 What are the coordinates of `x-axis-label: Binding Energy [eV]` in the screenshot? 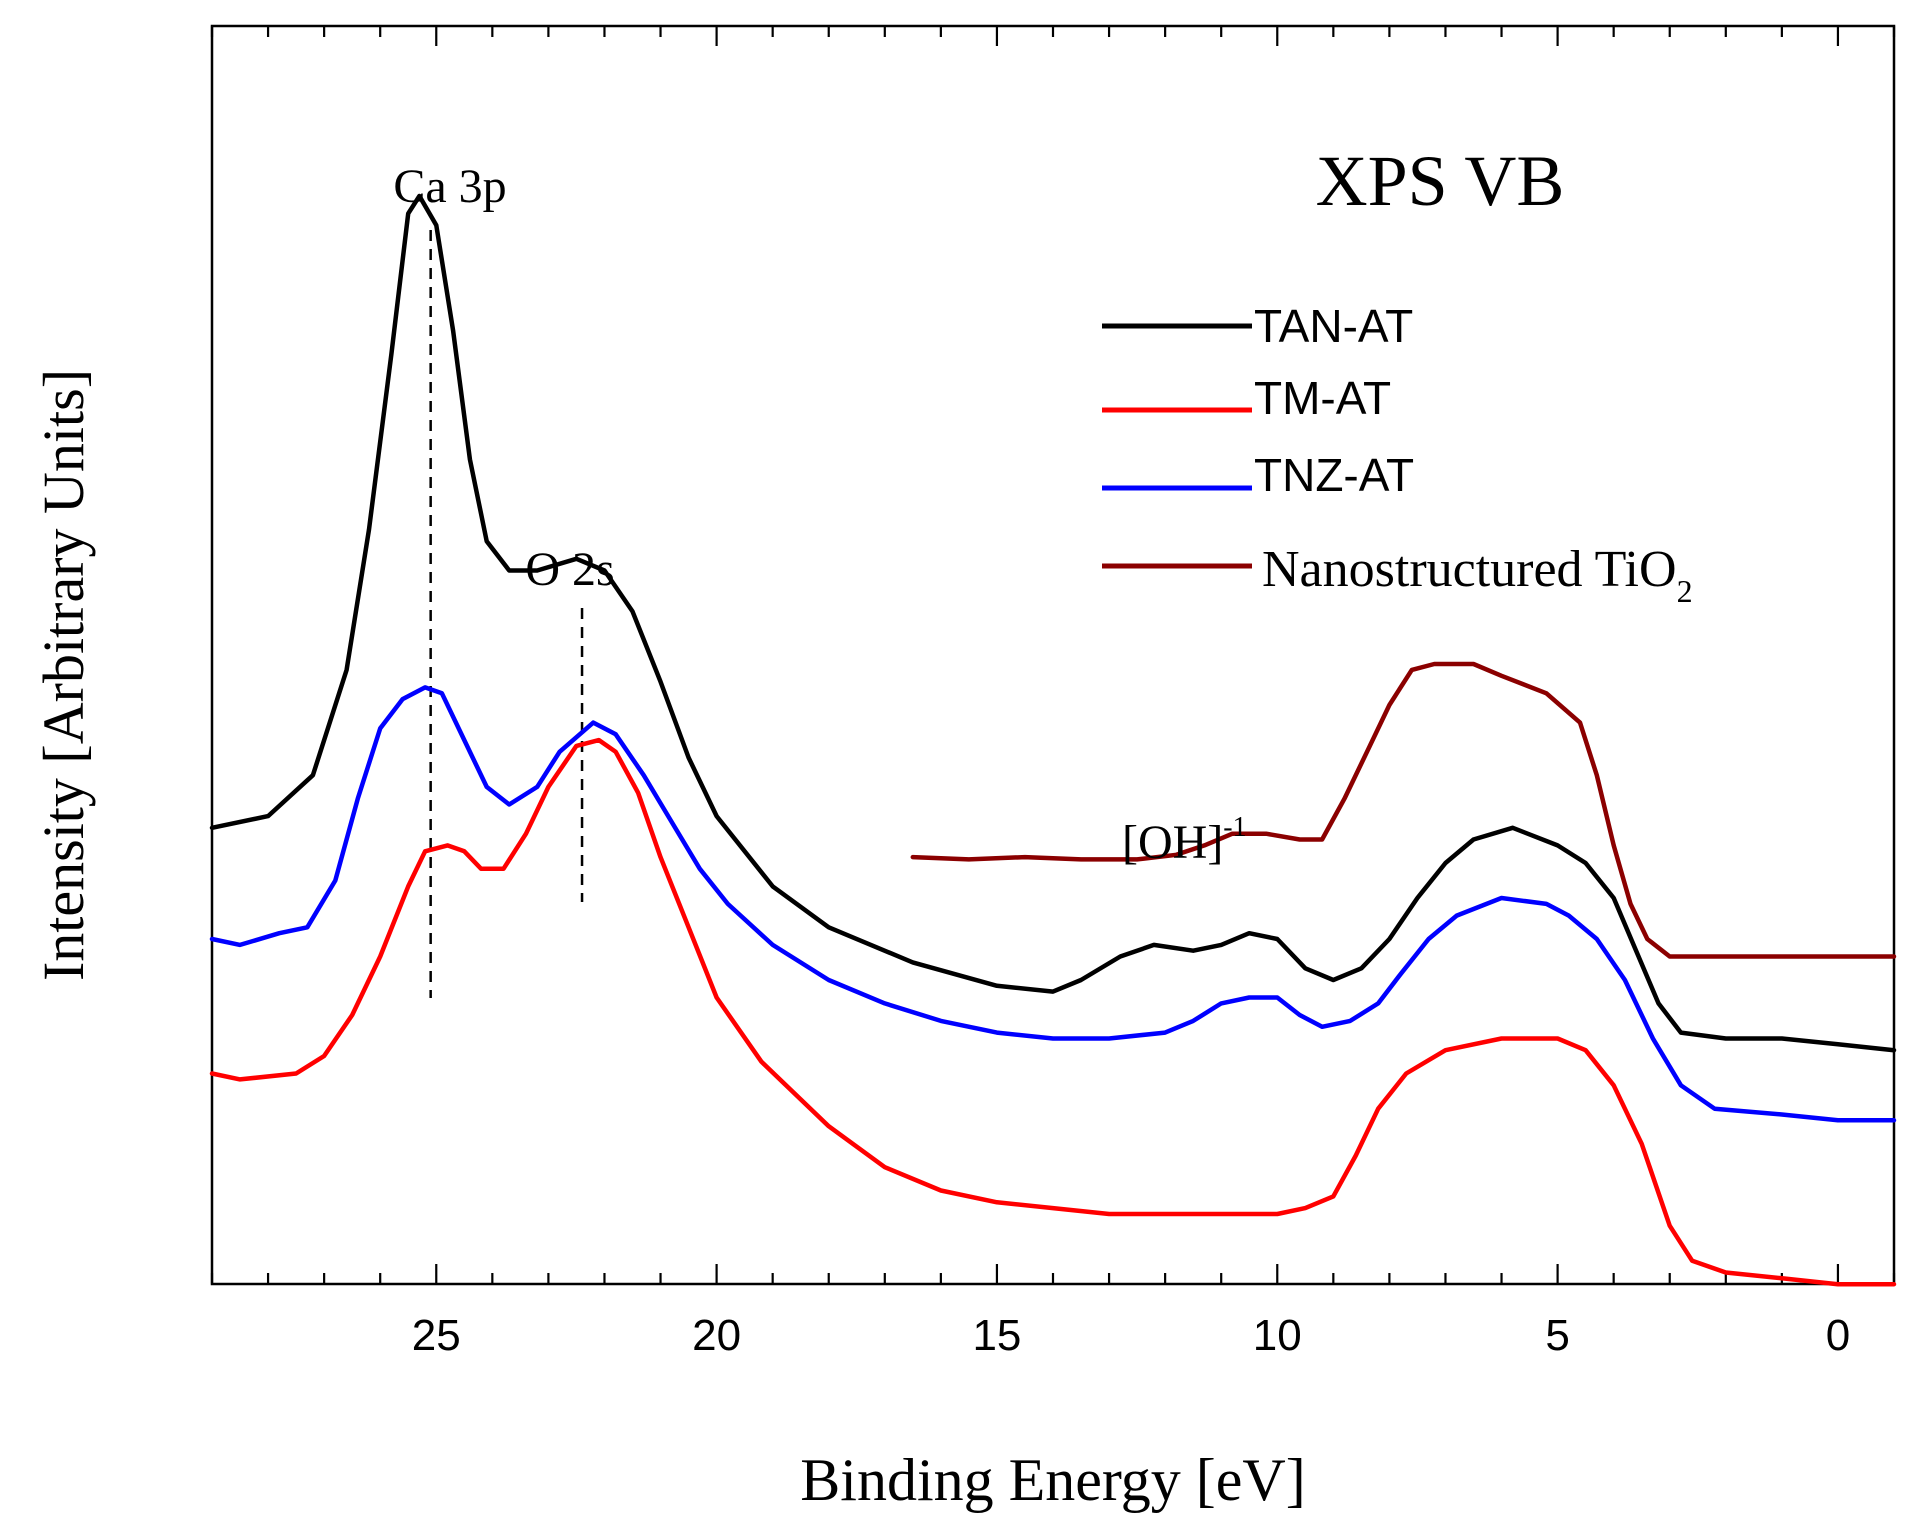 It's located at (1052, 1480).